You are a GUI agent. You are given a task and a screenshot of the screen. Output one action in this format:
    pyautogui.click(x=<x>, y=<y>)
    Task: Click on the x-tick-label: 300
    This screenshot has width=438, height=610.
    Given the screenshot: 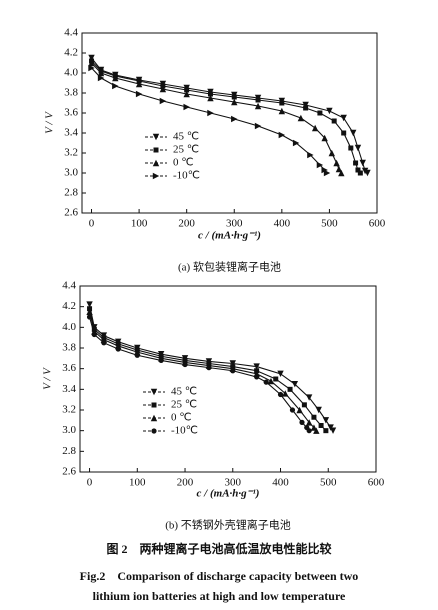 What is the action you would take?
    pyautogui.click(x=233, y=483)
    